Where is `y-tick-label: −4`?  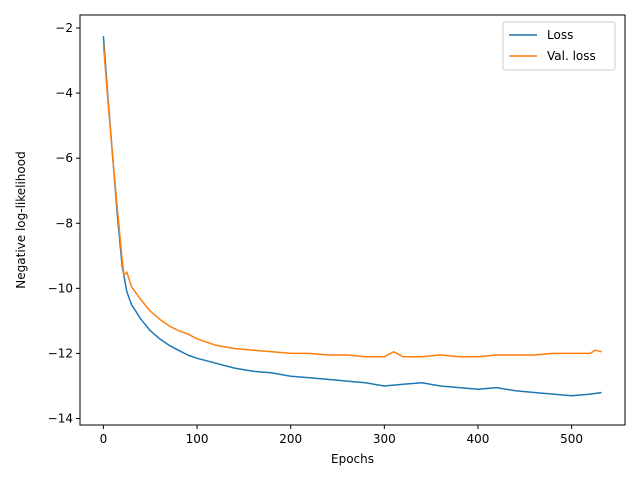 y-tick-label: −4 is located at coordinates (64, 93).